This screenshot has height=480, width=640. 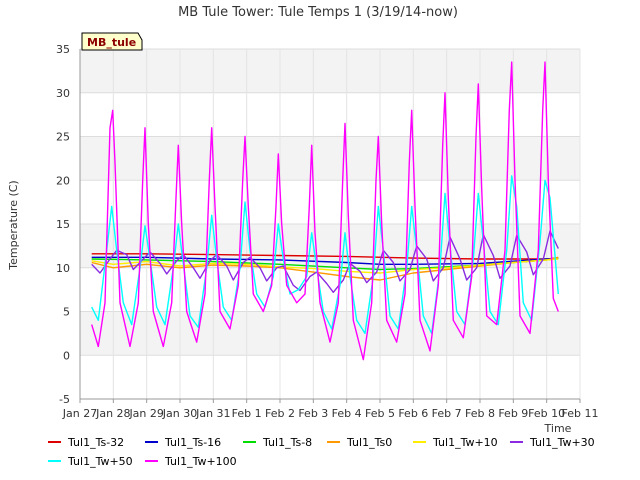 What do you see at coordinates (112, 413) in the screenshot?
I see `x-tick-label: Jan 28` at bounding box center [112, 413].